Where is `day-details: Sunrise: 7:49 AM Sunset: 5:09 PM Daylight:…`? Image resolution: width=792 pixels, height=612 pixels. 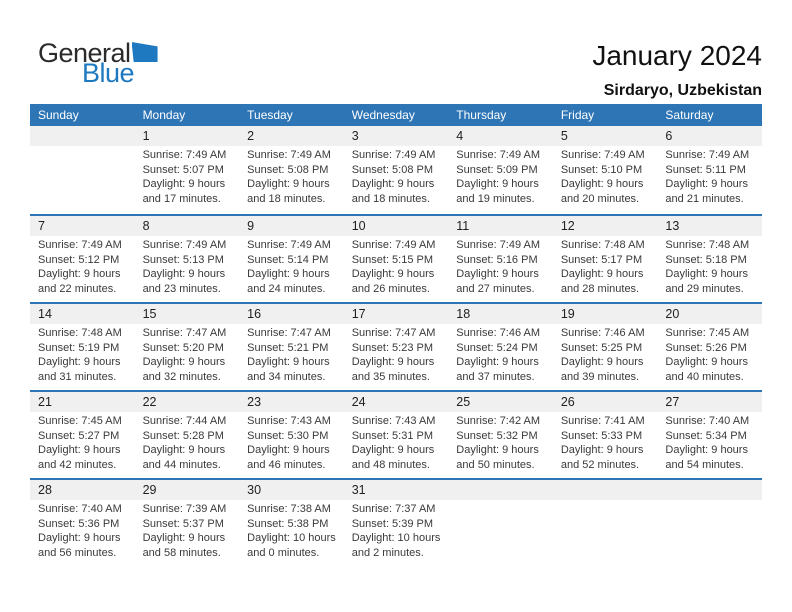 day-details: Sunrise: 7:49 AM Sunset: 5:09 PM Daylight:… is located at coordinates (500, 176).